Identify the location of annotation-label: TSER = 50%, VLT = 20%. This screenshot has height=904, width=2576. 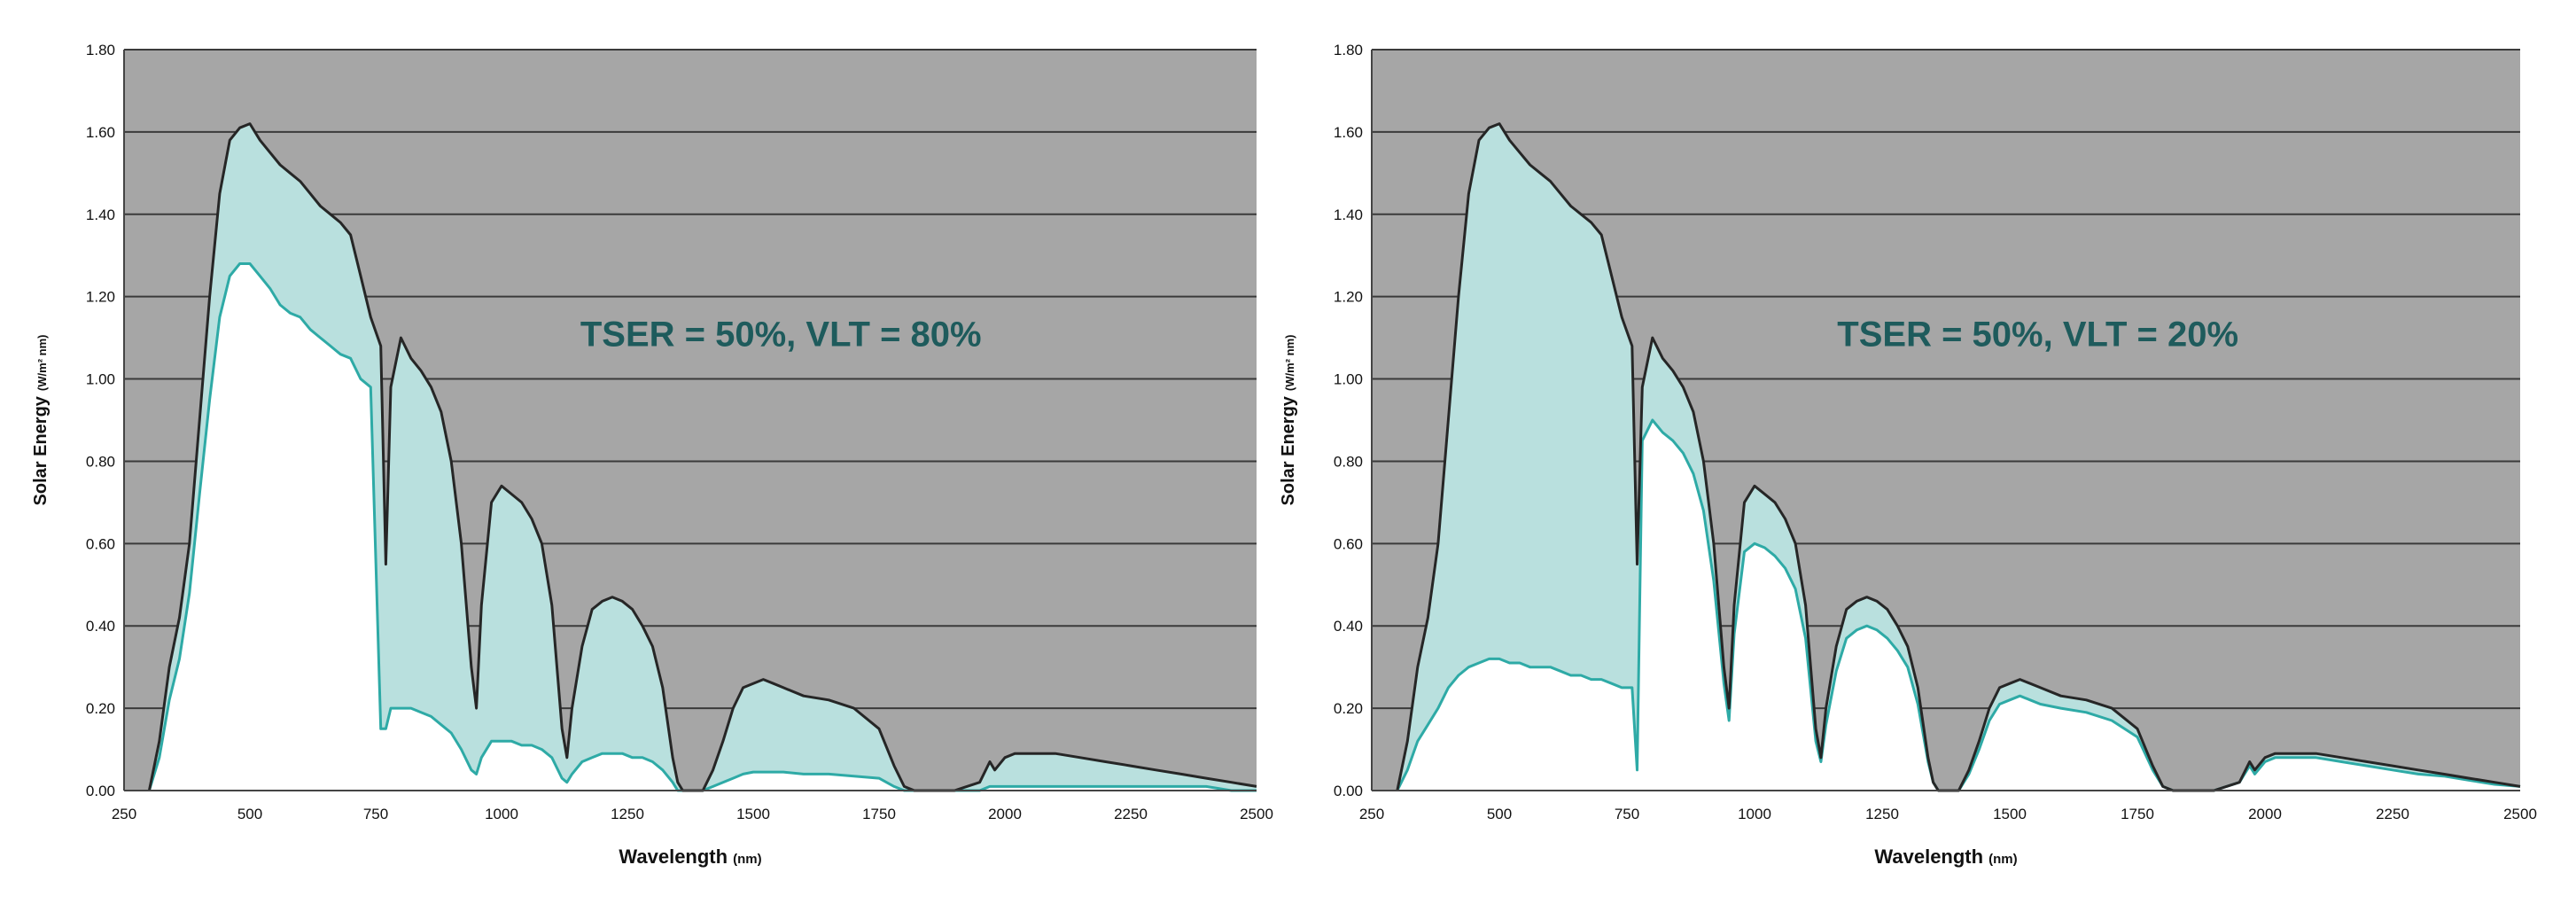
(2038, 334).